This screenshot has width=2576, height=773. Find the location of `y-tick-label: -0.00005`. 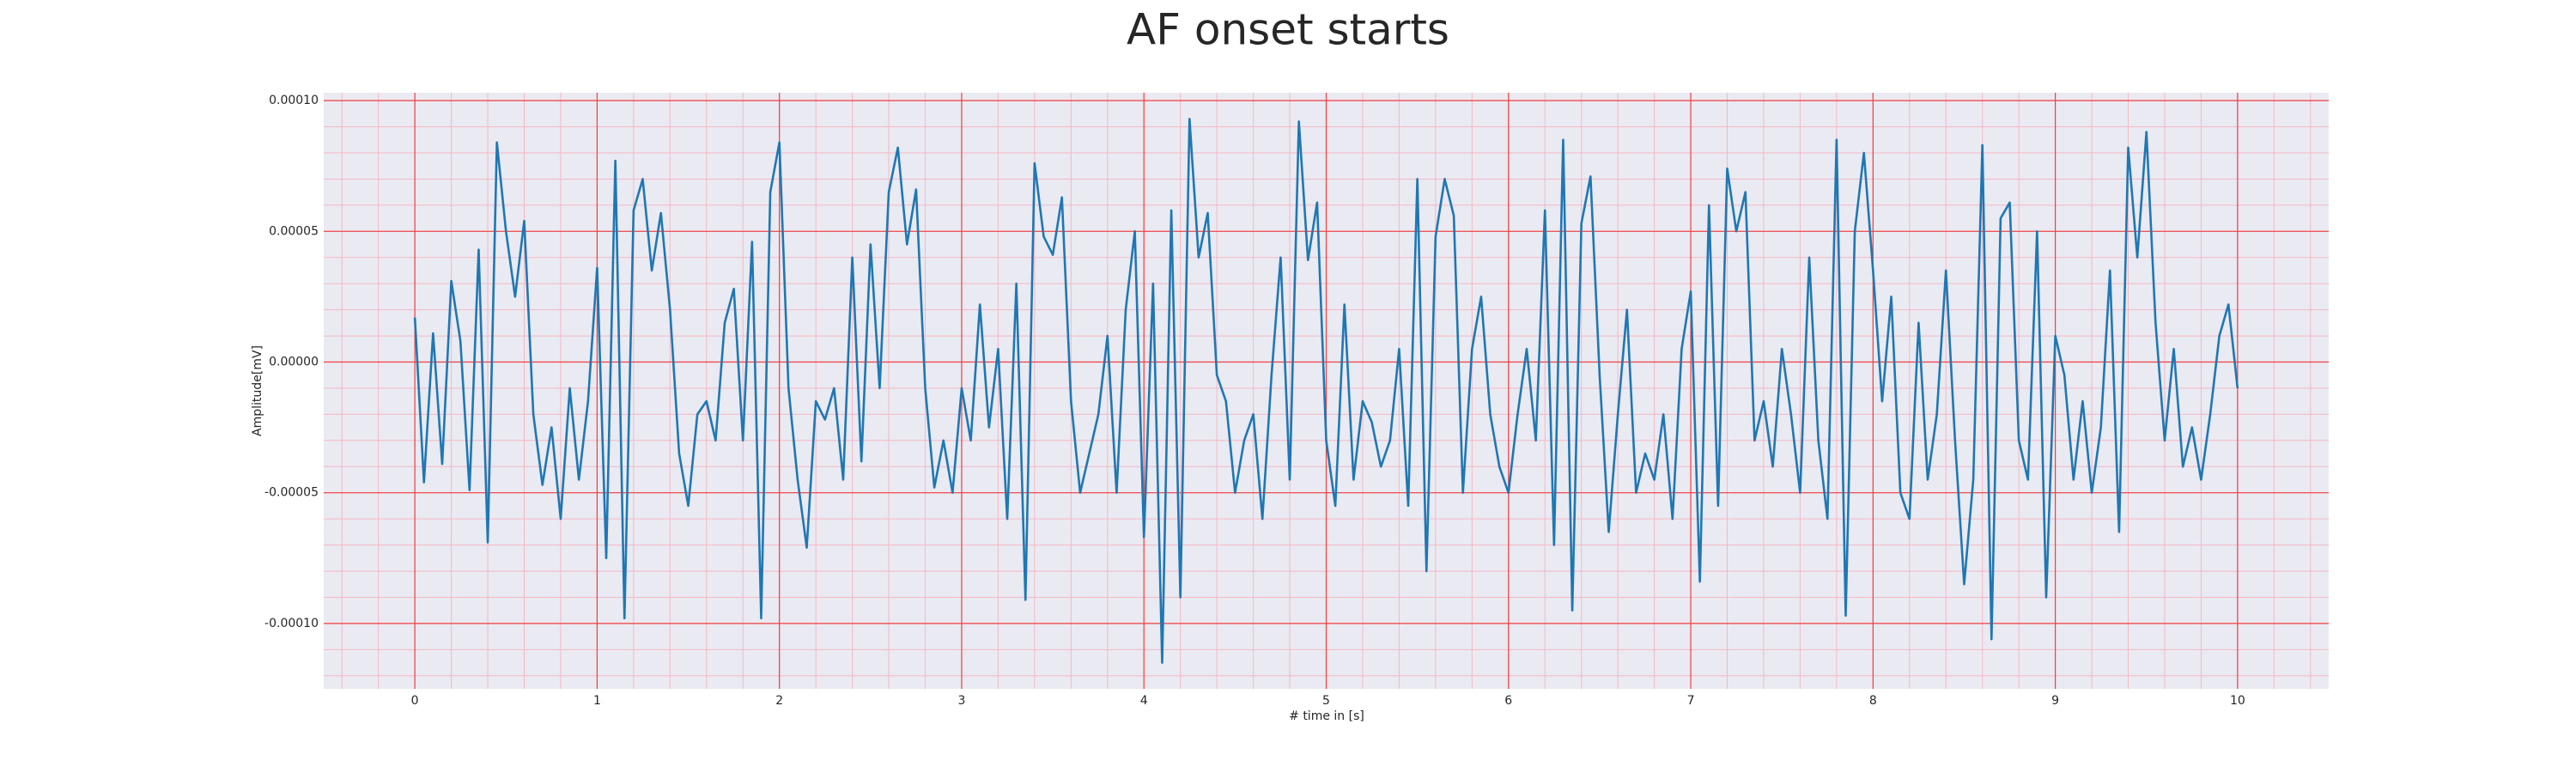

y-tick-label: -0.00005 is located at coordinates (291, 493).